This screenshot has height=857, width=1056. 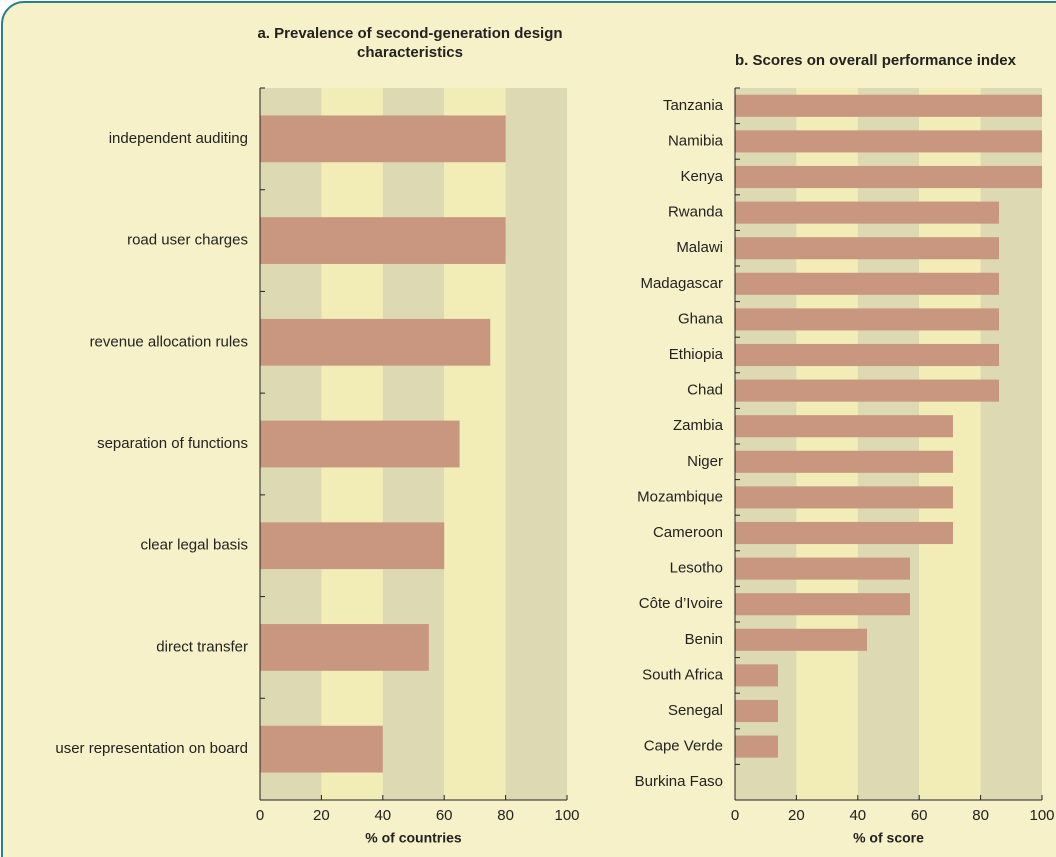 What do you see at coordinates (701, 176) in the screenshot?
I see `y-tick-label: Kenya` at bounding box center [701, 176].